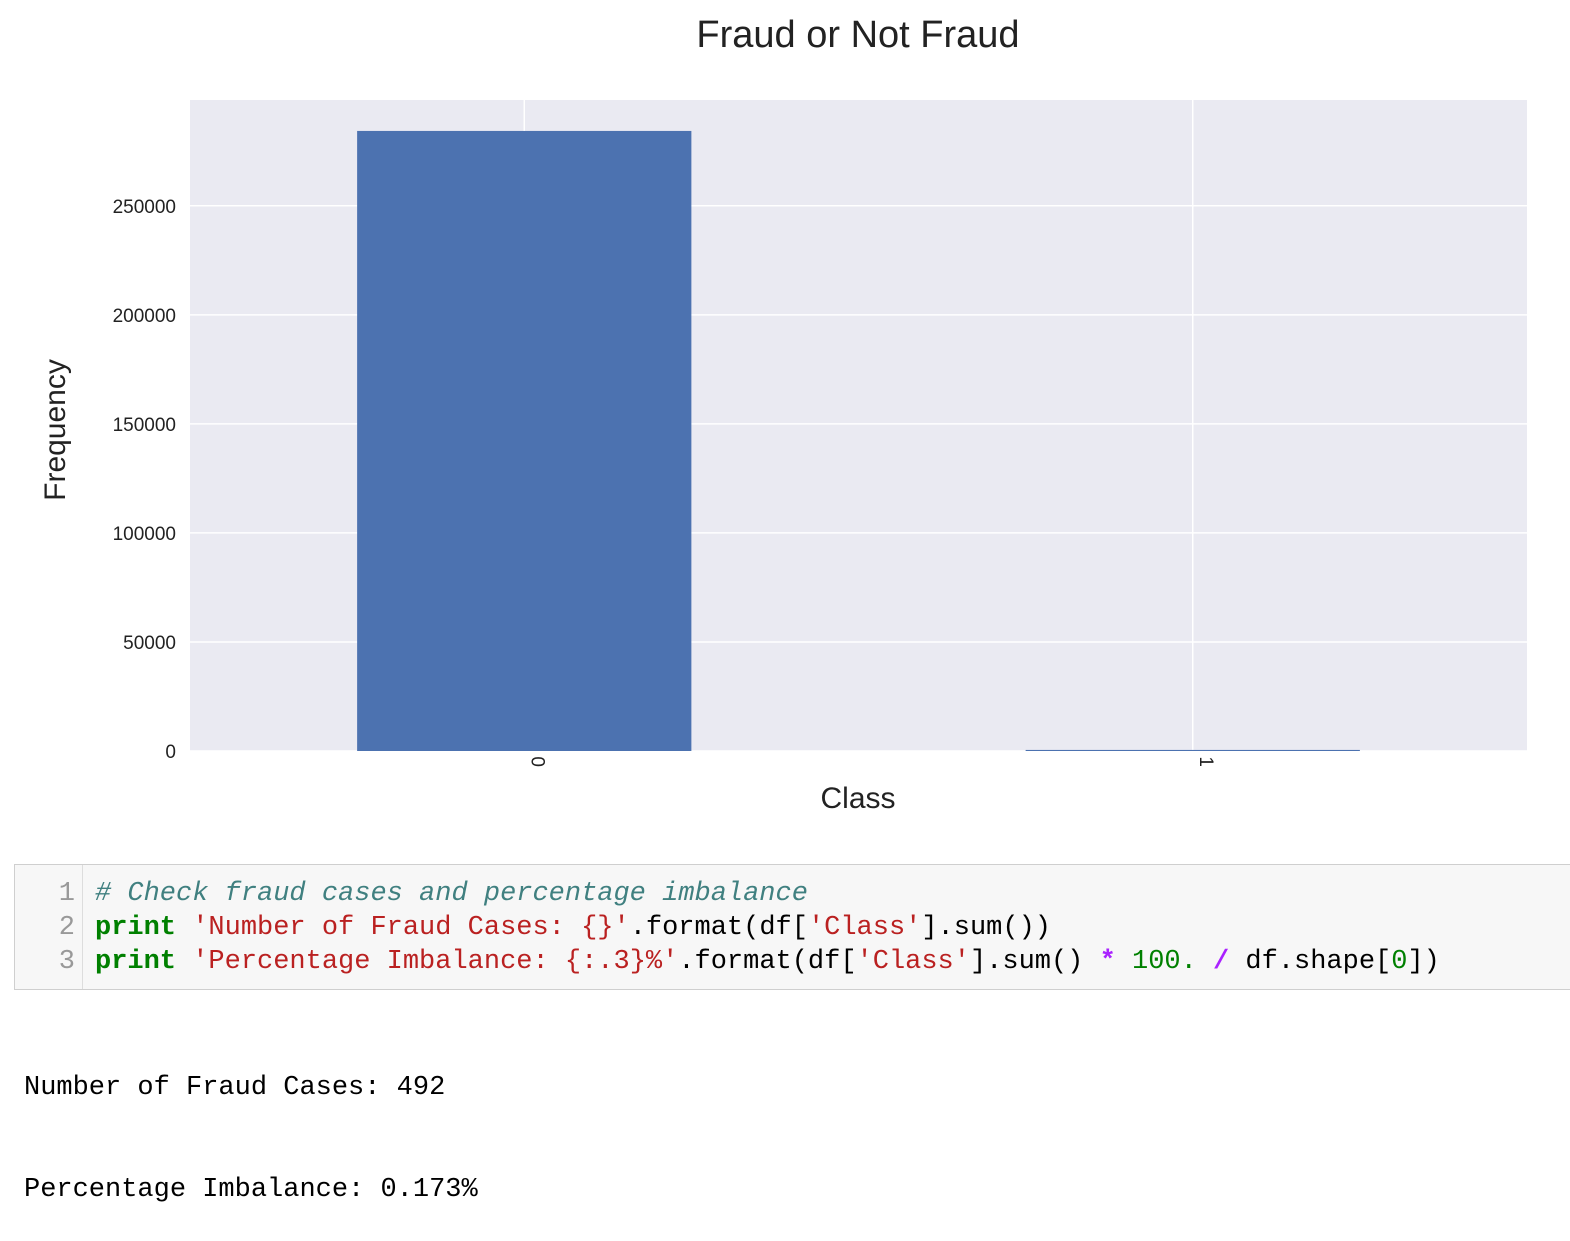 The height and width of the screenshot is (1241, 1570). Describe the element at coordinates (144, 425) in the screenshot. I see `y-tick-label: 150000` at that location.